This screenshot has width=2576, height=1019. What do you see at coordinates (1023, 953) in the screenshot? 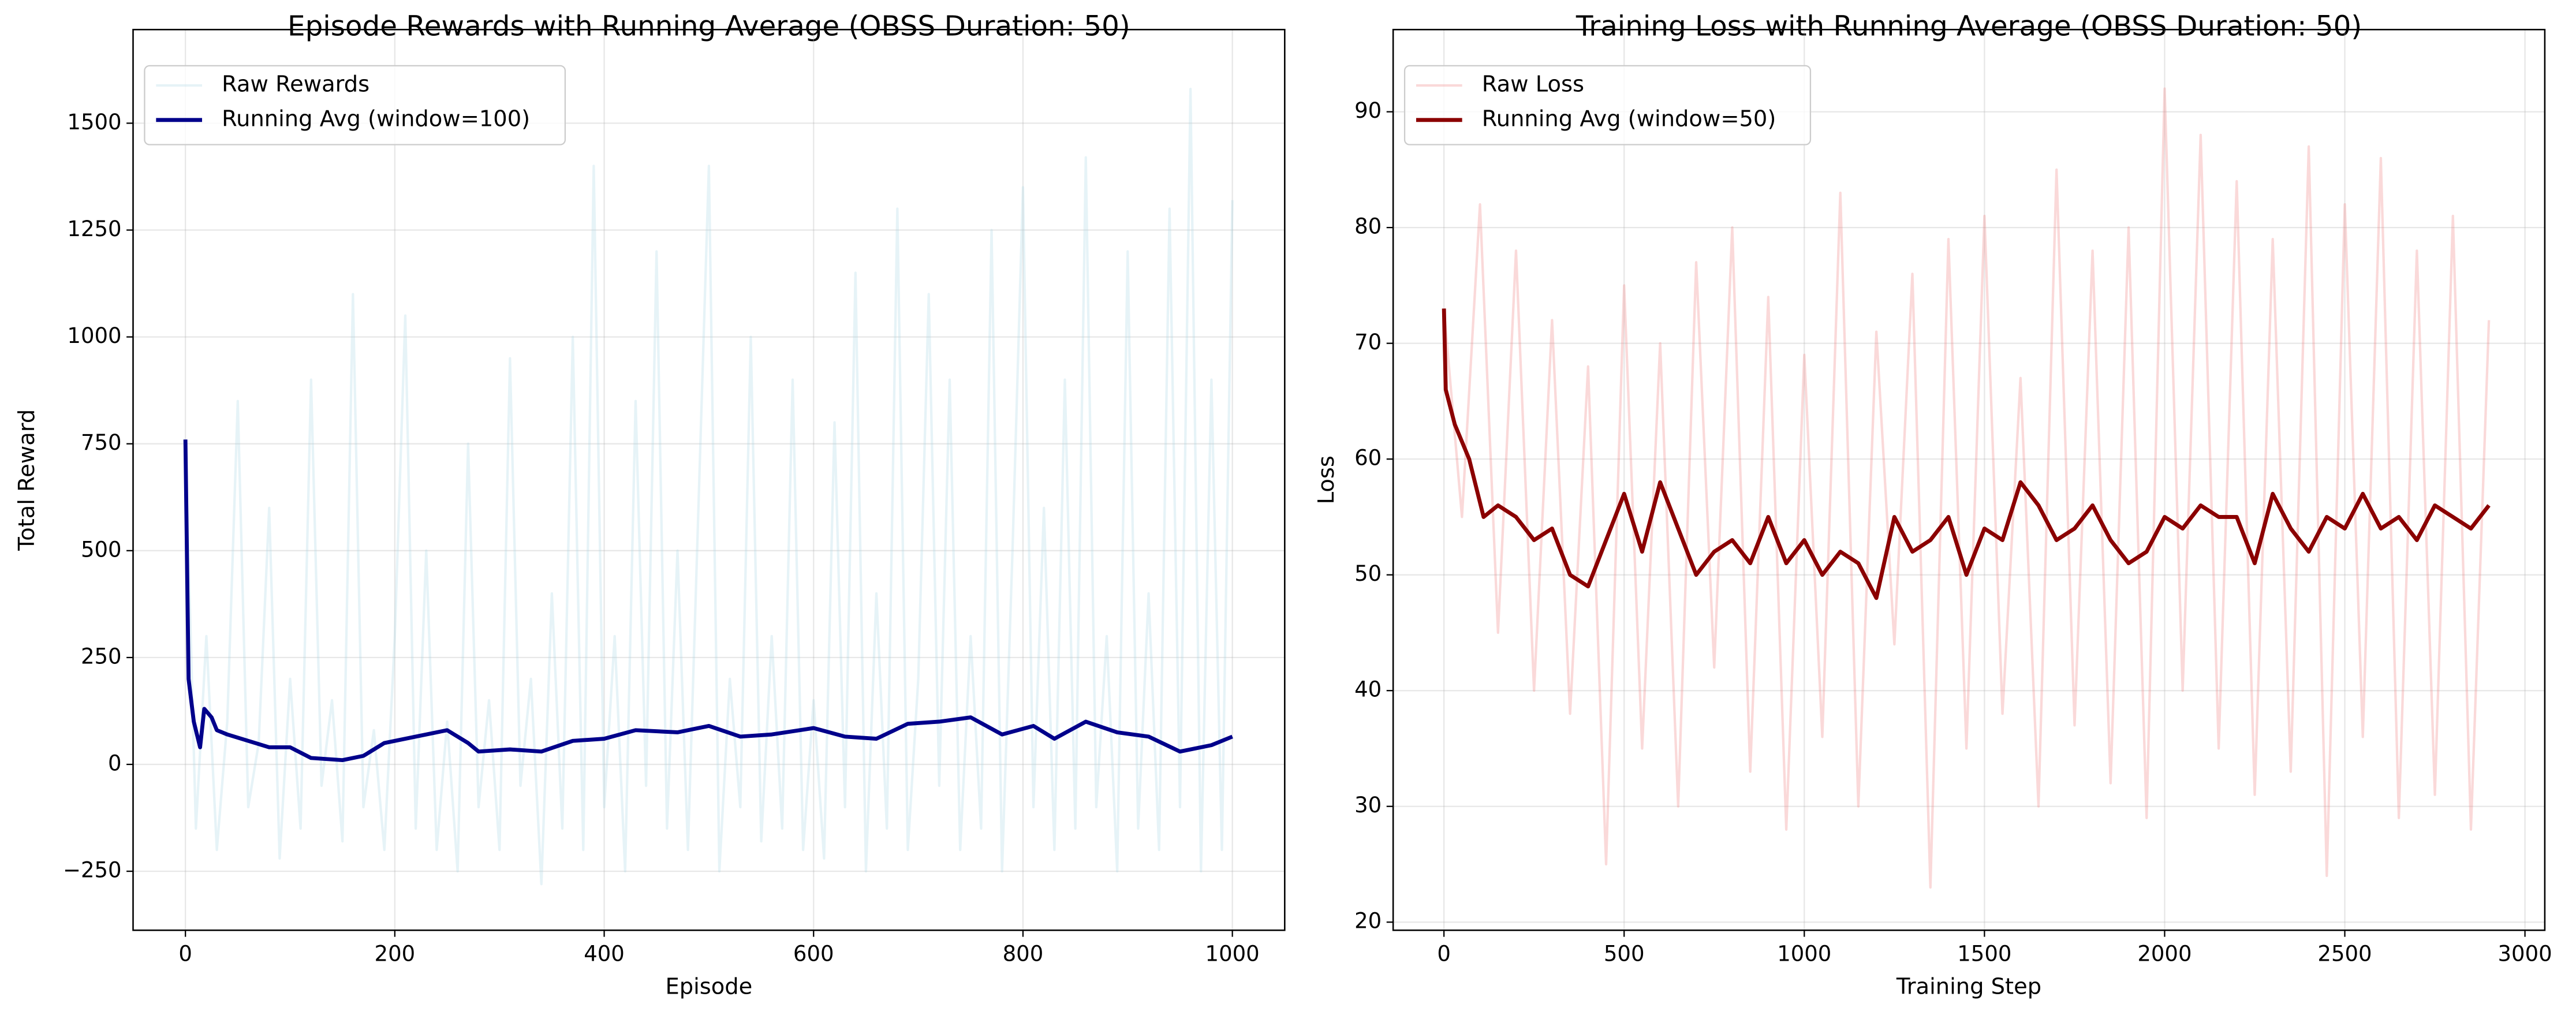
I see `x-tick-label: 800` at bounding box center [1023, 953].